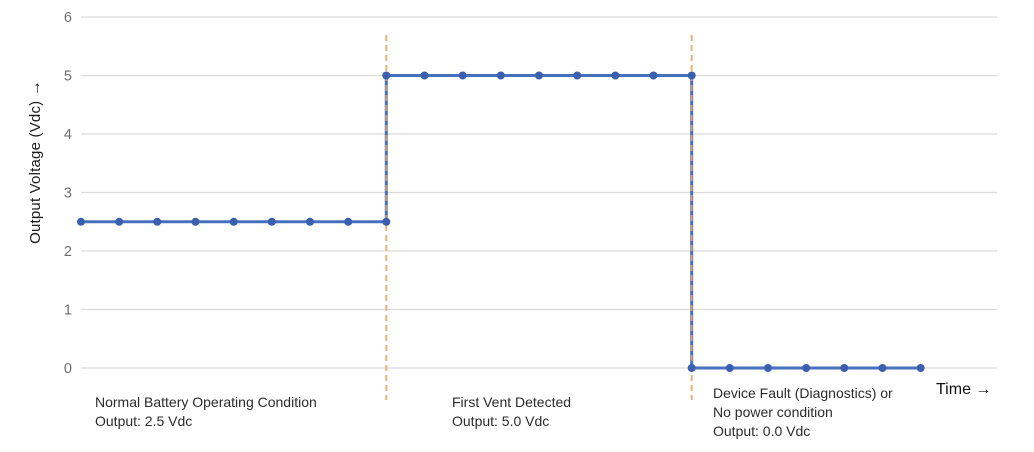 This screenshot has height=452, width=1034. I want to click on x-axis-title: Time →, so click(963, 390).